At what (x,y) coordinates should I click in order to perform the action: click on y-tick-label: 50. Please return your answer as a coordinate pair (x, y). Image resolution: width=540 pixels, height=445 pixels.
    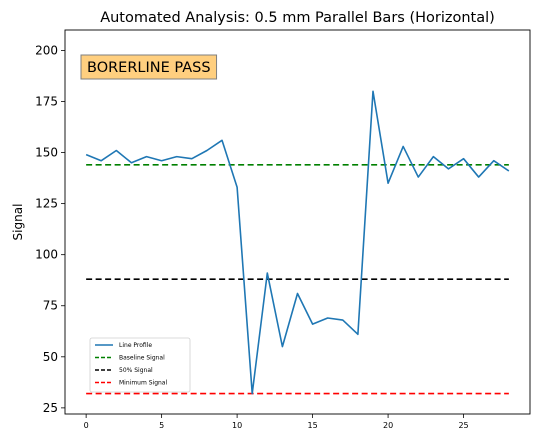
    Looking at the image, I should click on (50, 357).